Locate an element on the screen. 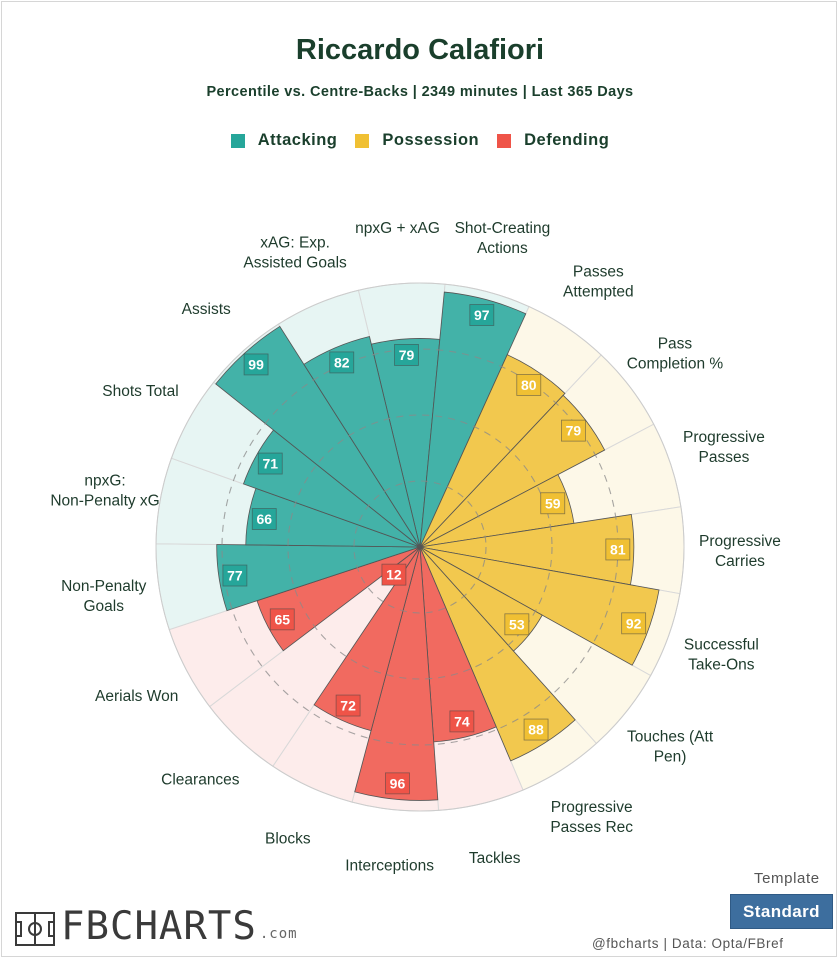 The height and width of the screenshot is (960, 840). svg-text: 80 is located at coordinates (529, 385).